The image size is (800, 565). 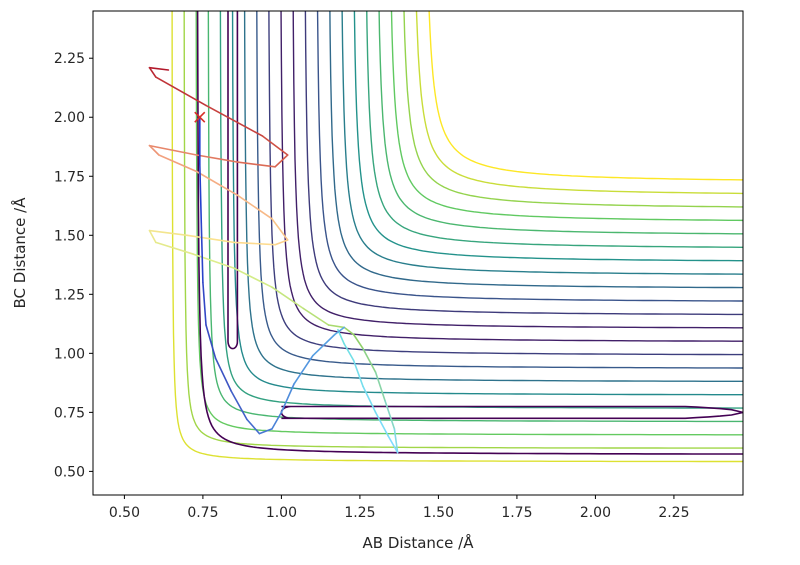 What do you see at coordinates (19, 253) in the screenshot?
I see `y-axis-label: BC Distance /Å` at bounding box center [19, 253].